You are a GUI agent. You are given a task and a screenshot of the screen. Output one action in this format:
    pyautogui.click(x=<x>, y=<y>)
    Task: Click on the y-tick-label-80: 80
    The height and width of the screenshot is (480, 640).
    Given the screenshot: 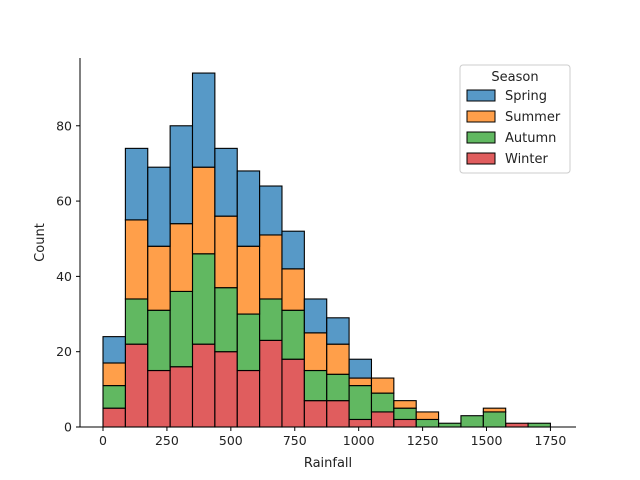 What is the action you would take?
    pyautogui.click(x=64, y=125)
    